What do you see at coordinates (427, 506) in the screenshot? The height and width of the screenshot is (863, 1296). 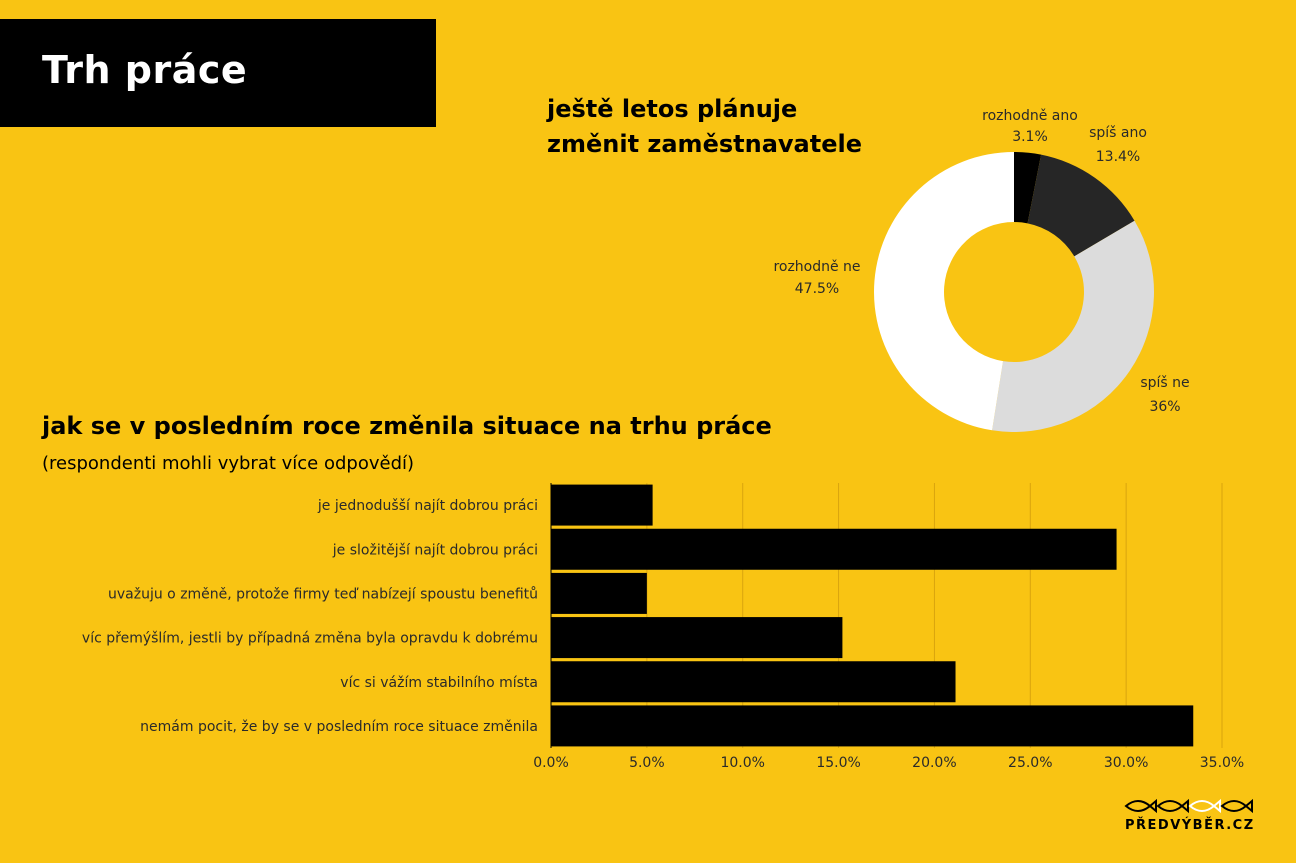 I see `category-label: je jednodušší najít dobrou práci` at bounding box center [427, 506].